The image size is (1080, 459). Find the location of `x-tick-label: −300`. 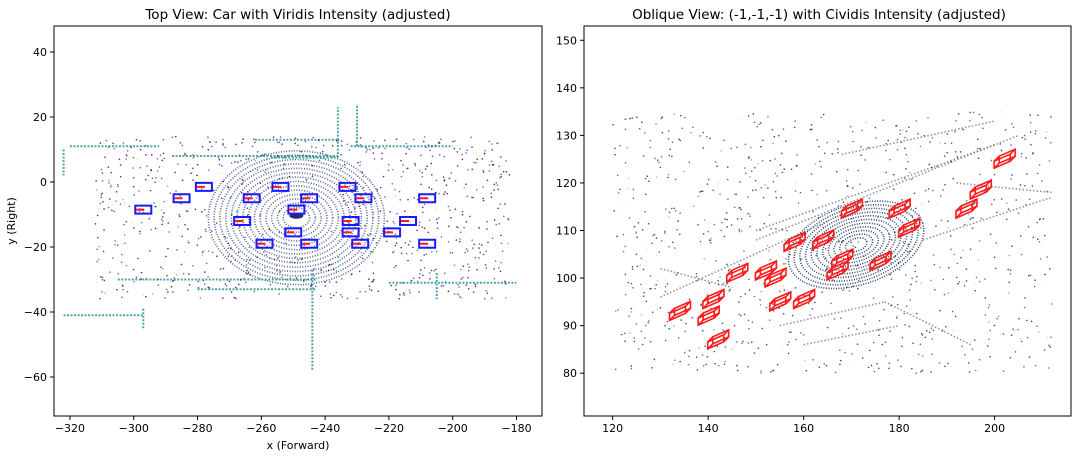

x-tick-label: −300 is located at coordinates (134, 428).